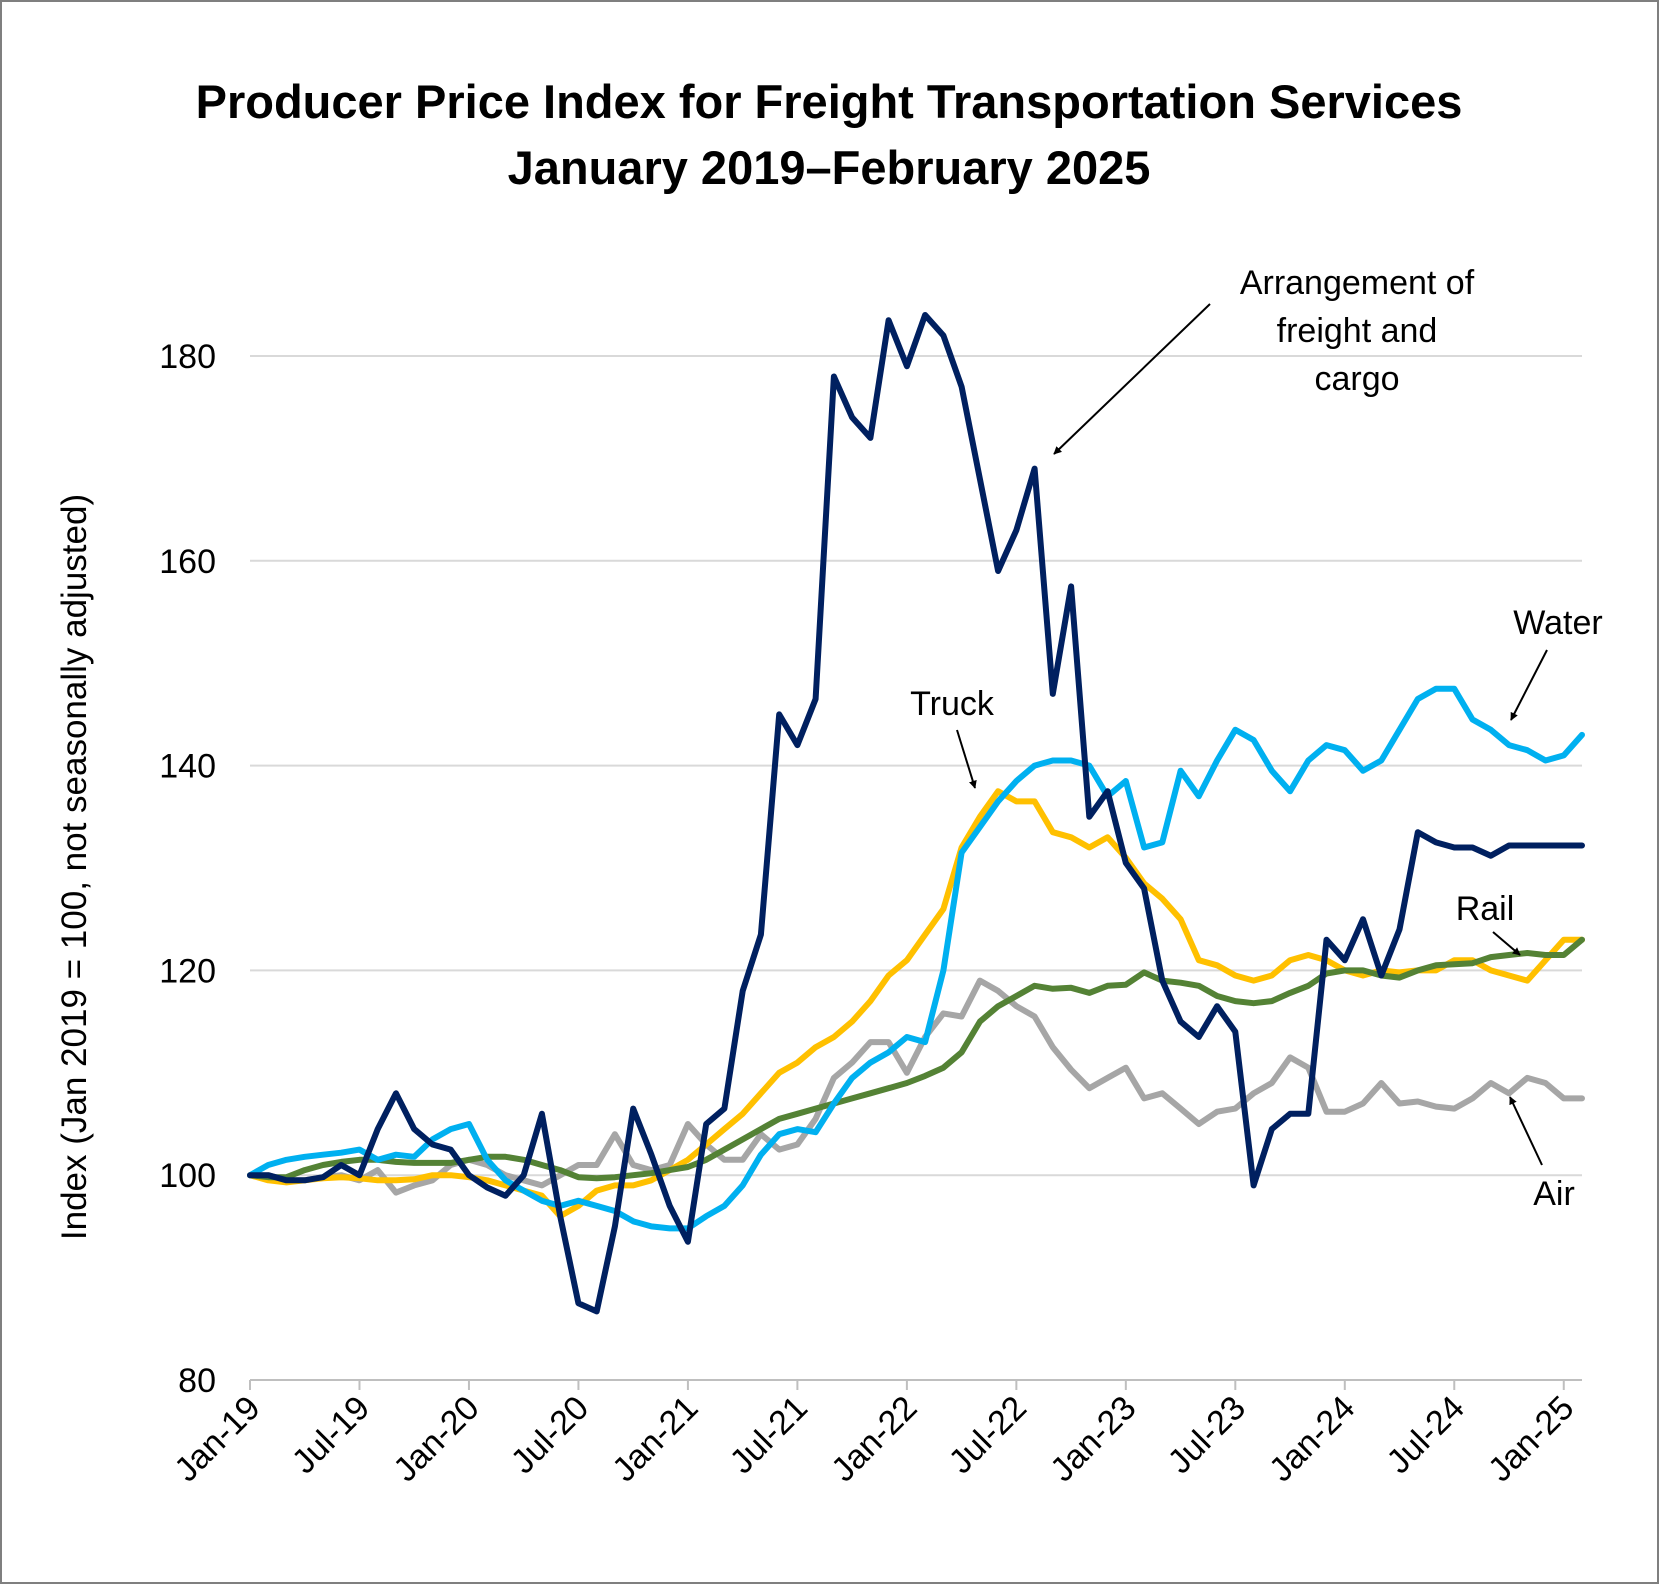  Describe the element at coordinates (1357, 283) in the screenshot. I see `arrangement-label-line-1: Arrangement of` at that location.